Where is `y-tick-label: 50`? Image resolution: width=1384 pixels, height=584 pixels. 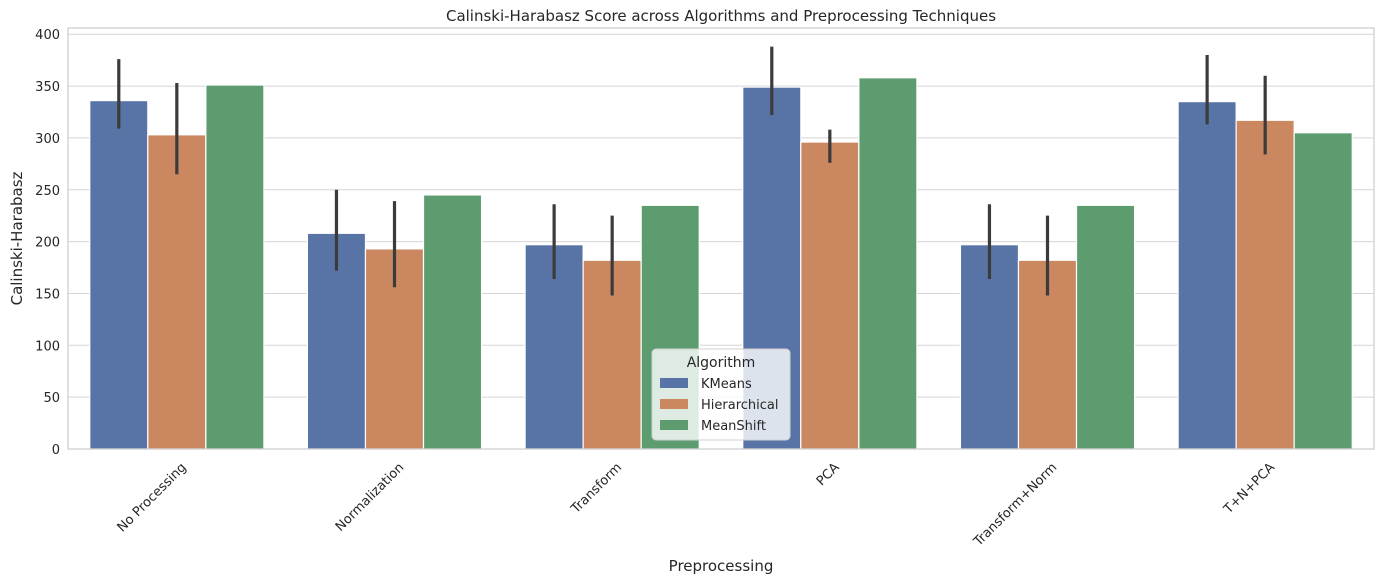
y-tick-label: 50 is located at coordinates (51, 398).